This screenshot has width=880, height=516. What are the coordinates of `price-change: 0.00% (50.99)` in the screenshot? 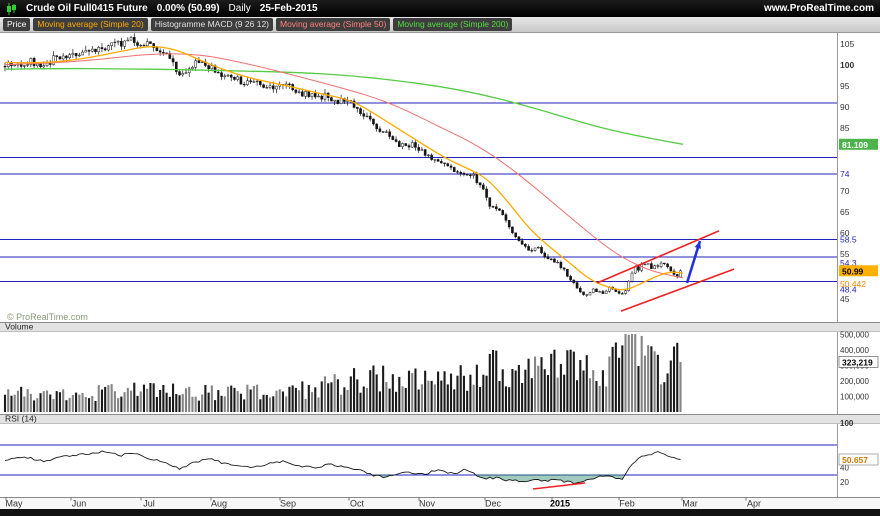 It's located at (188, 8).